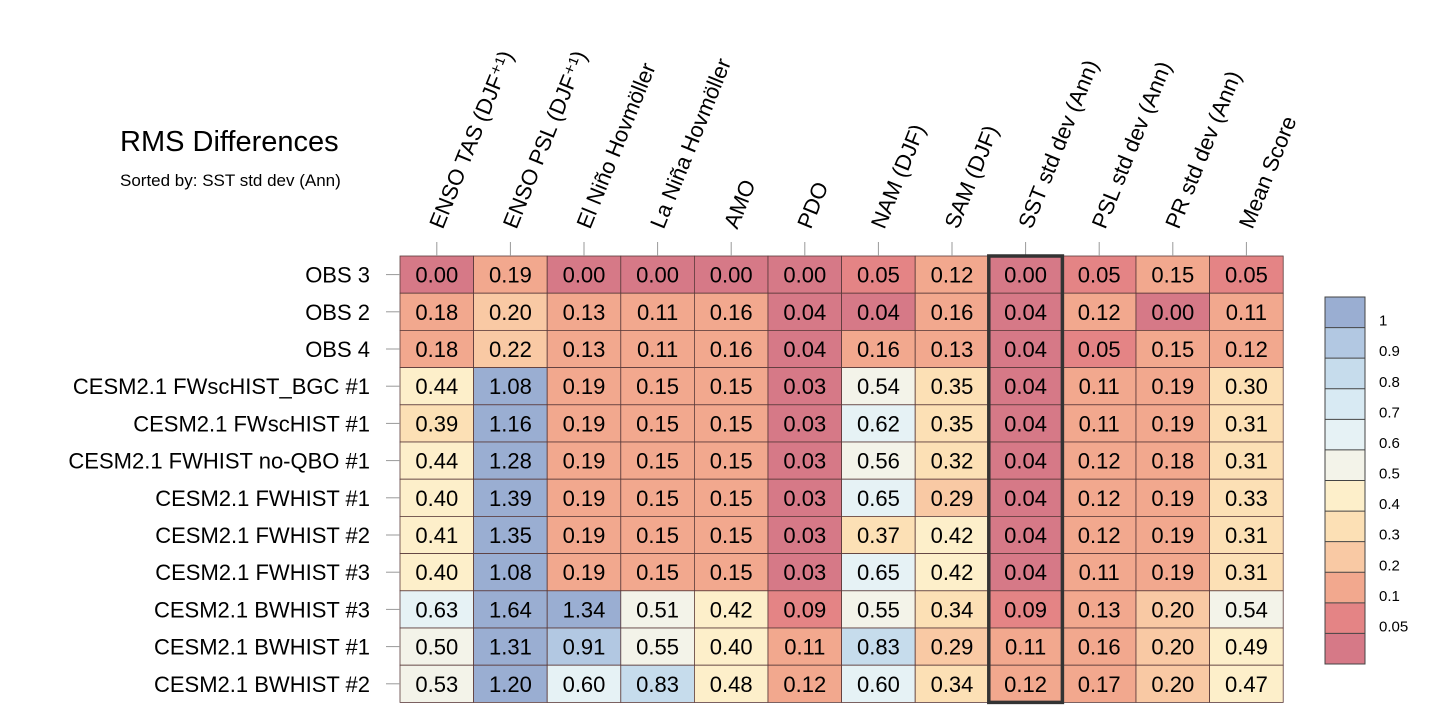 Image resolution: width=1433 pixels, height=726 pixels. I want to click on colorbar-tick-label: 0.4, so click(1389, 504).